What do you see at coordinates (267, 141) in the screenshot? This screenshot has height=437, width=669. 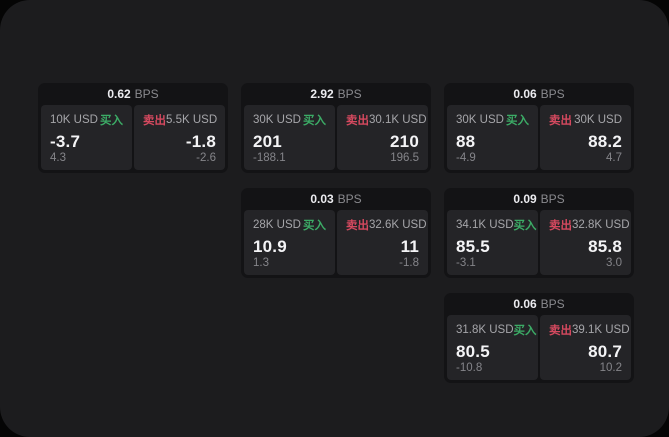 I see `buy-price: 201` at bounding box center [267, 141].